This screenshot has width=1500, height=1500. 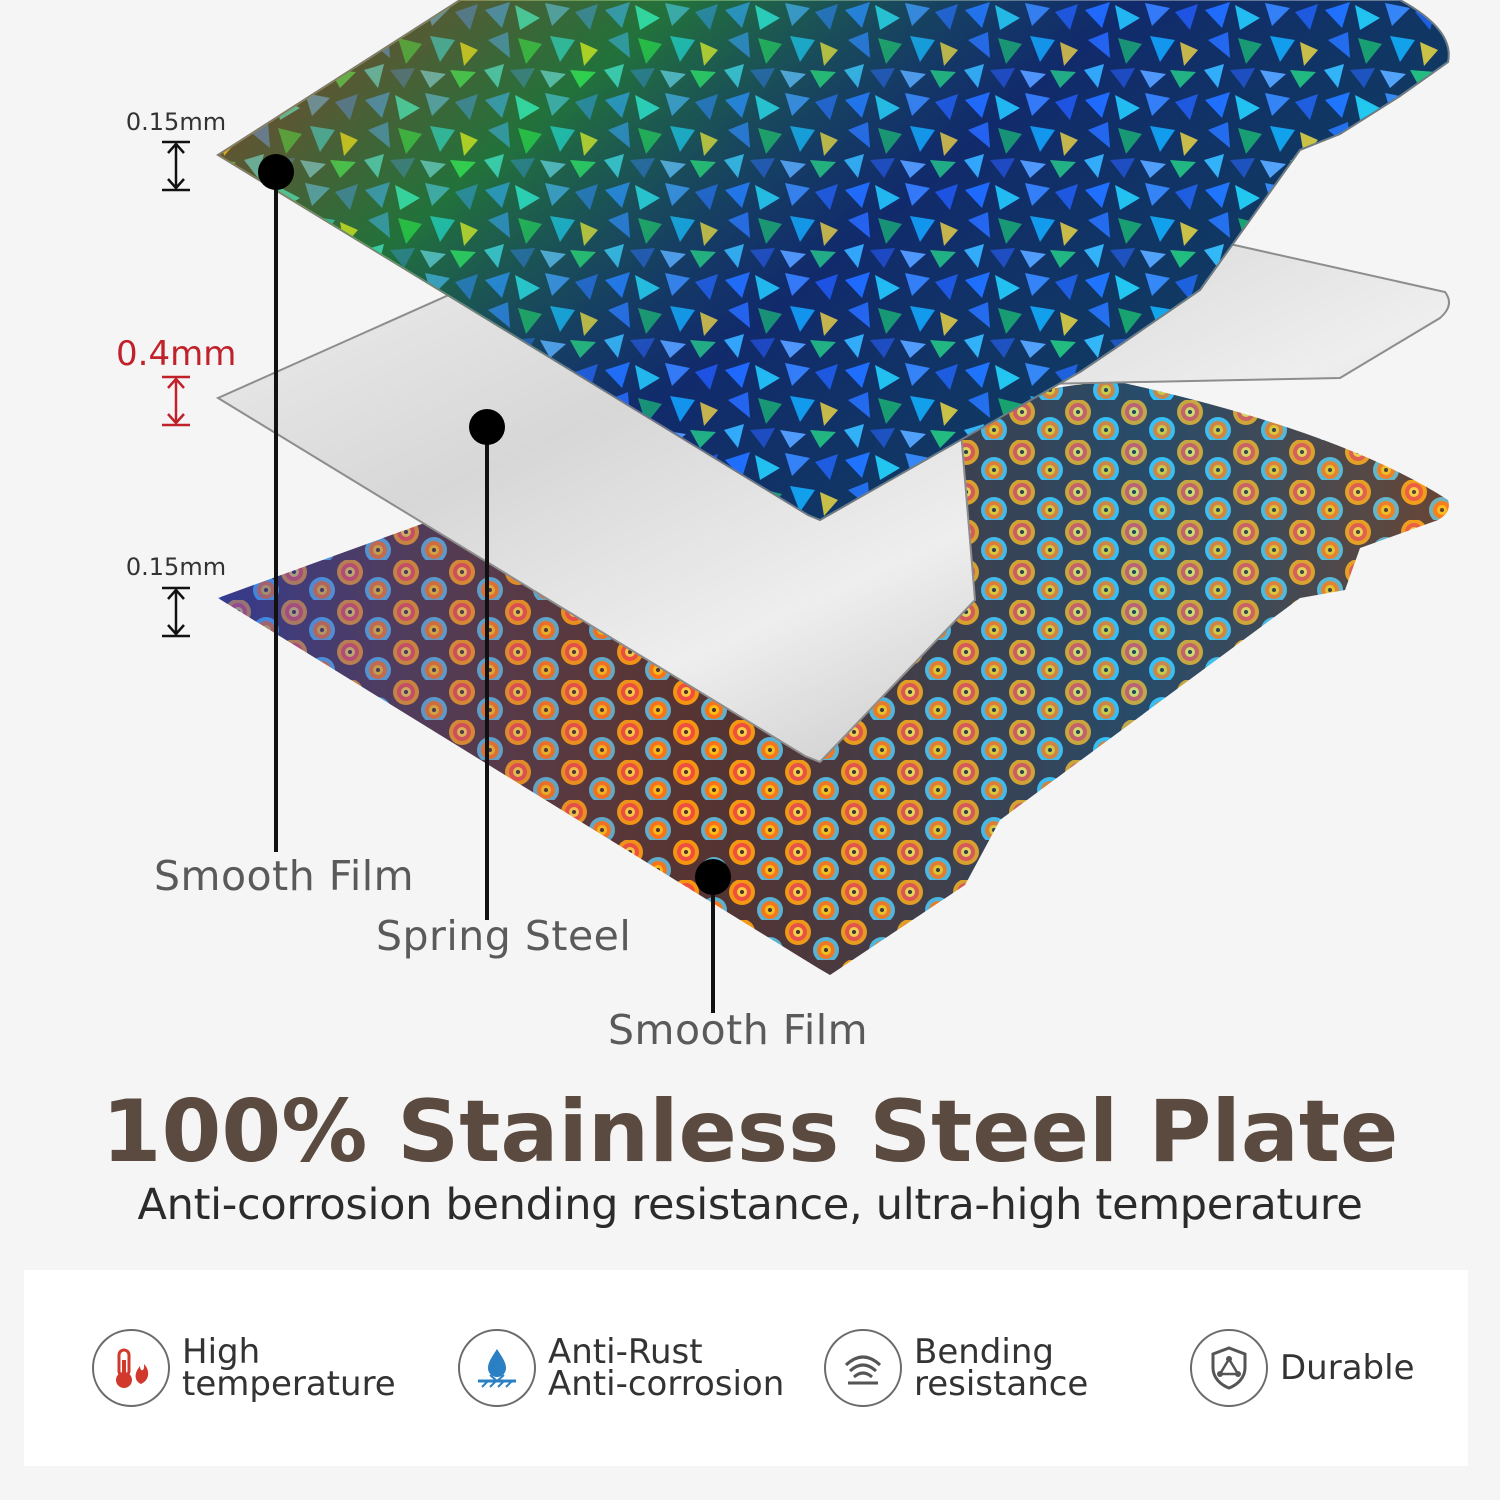 I want to click on feature-label-line: Anti-corrosion, so click(x=666, y=1384).